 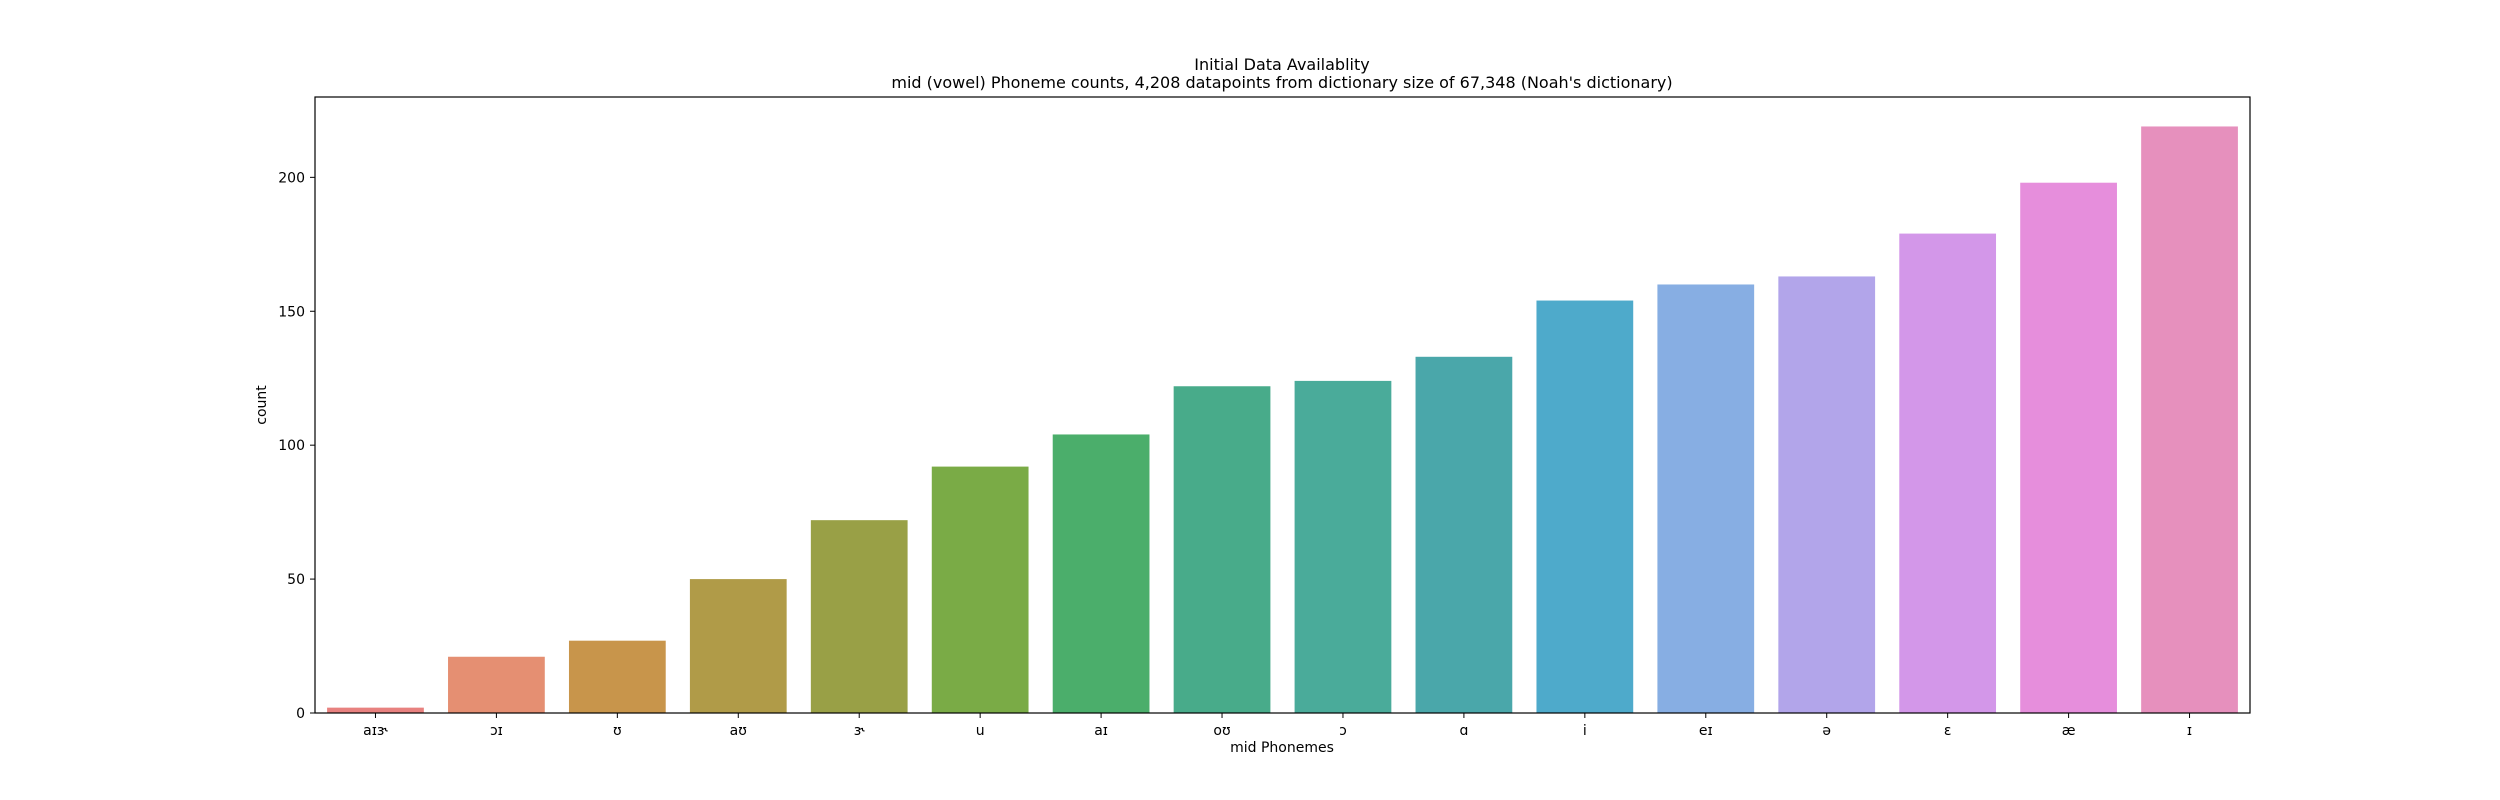 I want to click on x-tick-label: æ, so click(x=2069, y=731).